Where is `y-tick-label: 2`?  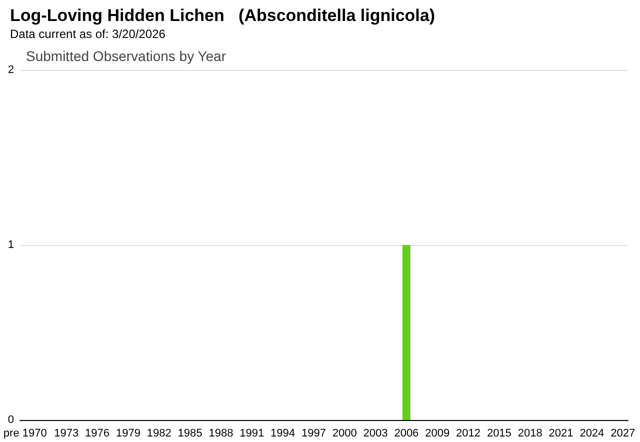 y-tick-label: 2 is located at coordinates (11, 70).